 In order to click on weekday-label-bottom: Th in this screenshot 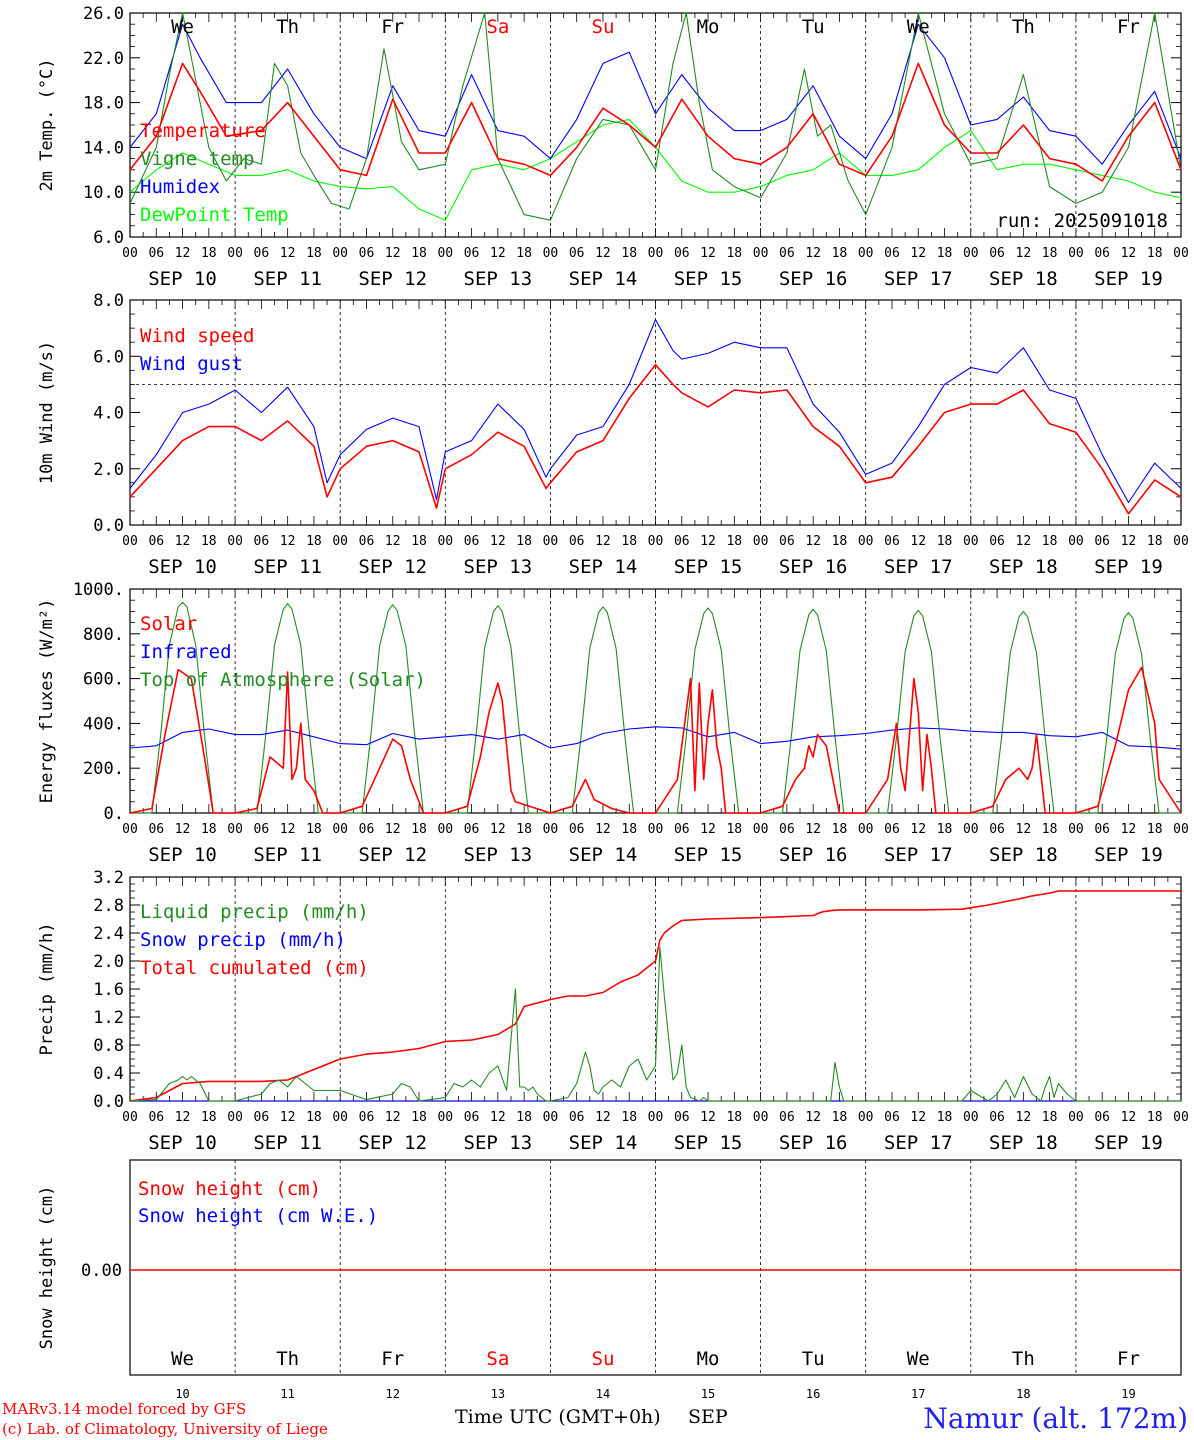, I will do `click(287, 1359)`.